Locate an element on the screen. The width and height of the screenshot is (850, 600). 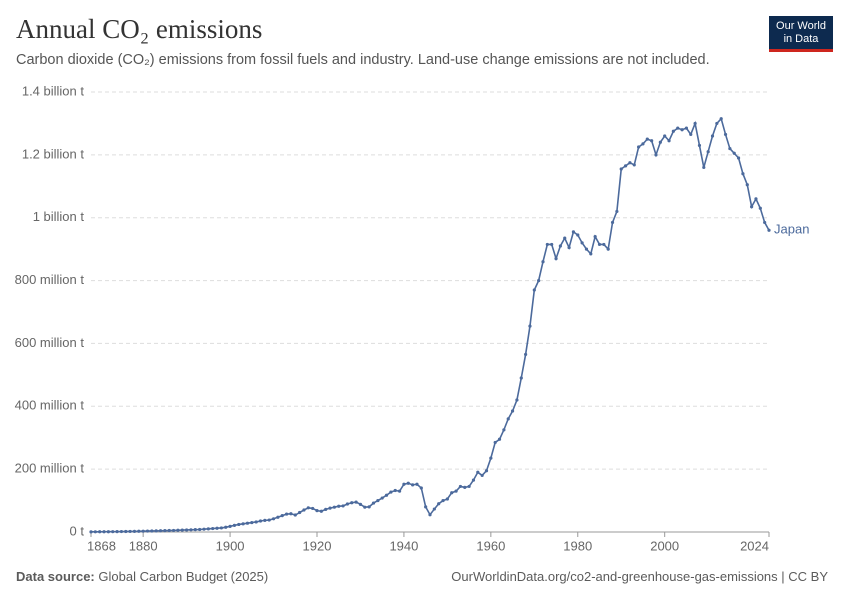
y-tick-label: 400 million t is located at coordinates (50, 405).